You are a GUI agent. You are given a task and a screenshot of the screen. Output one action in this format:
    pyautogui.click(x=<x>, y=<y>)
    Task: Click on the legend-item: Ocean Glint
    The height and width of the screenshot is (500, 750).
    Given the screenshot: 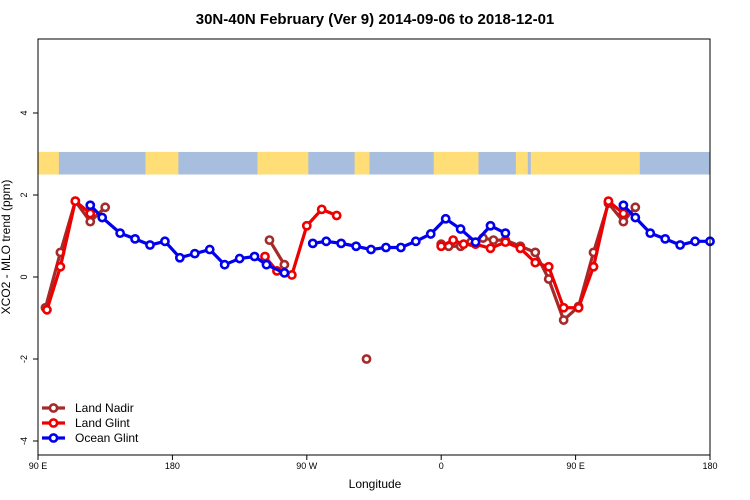 What is the action you would take?
    pyautogui.click(x=90, y=438)
    